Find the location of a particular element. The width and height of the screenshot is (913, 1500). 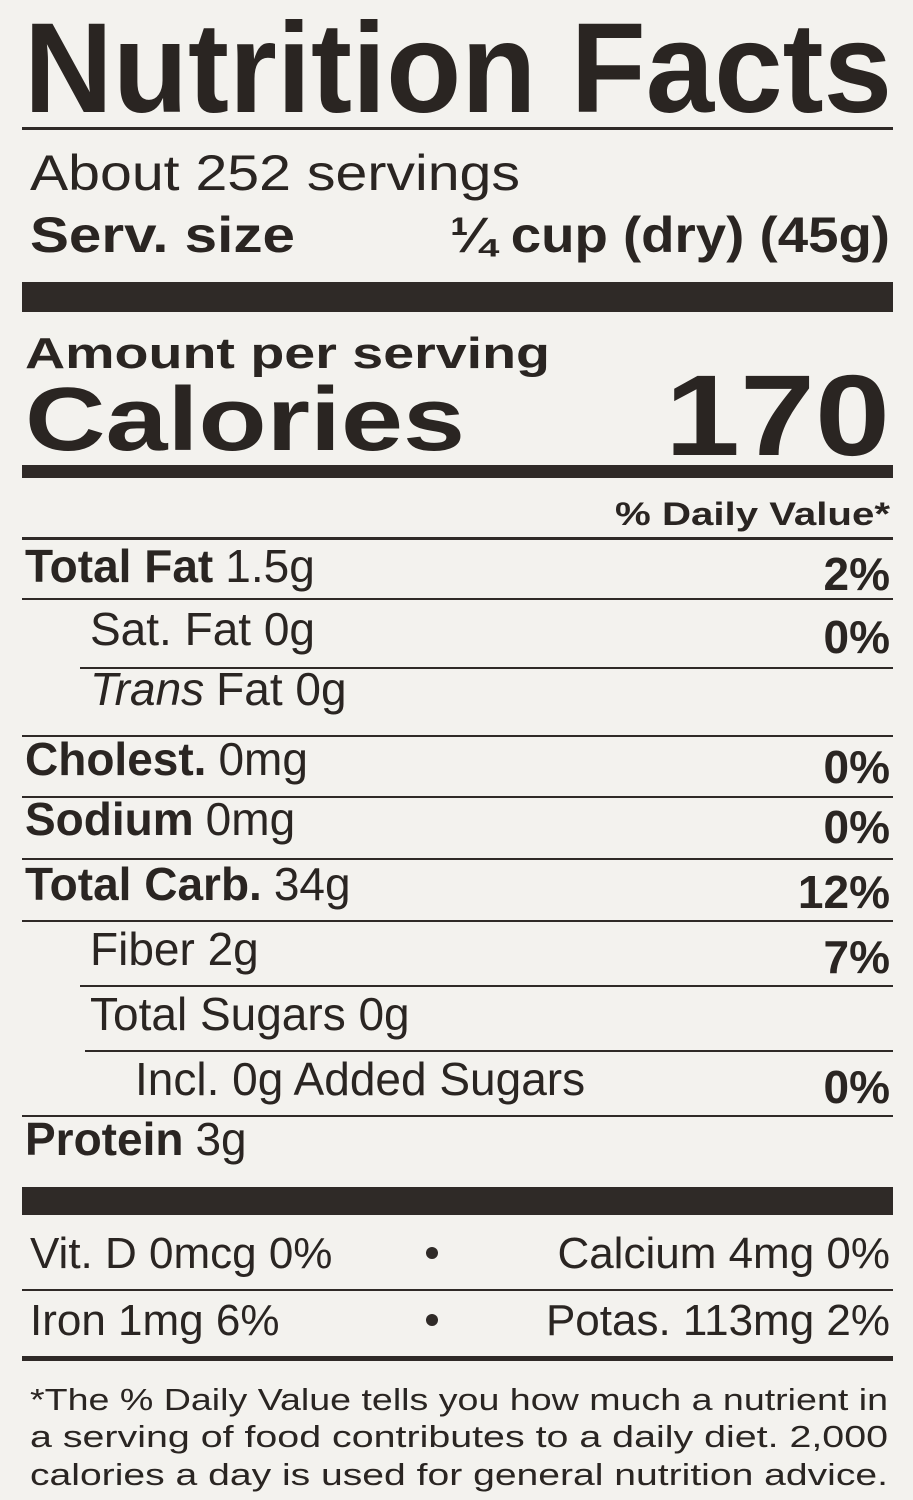

nutrient-name: Cholest. is located at coordinates (115, 759).